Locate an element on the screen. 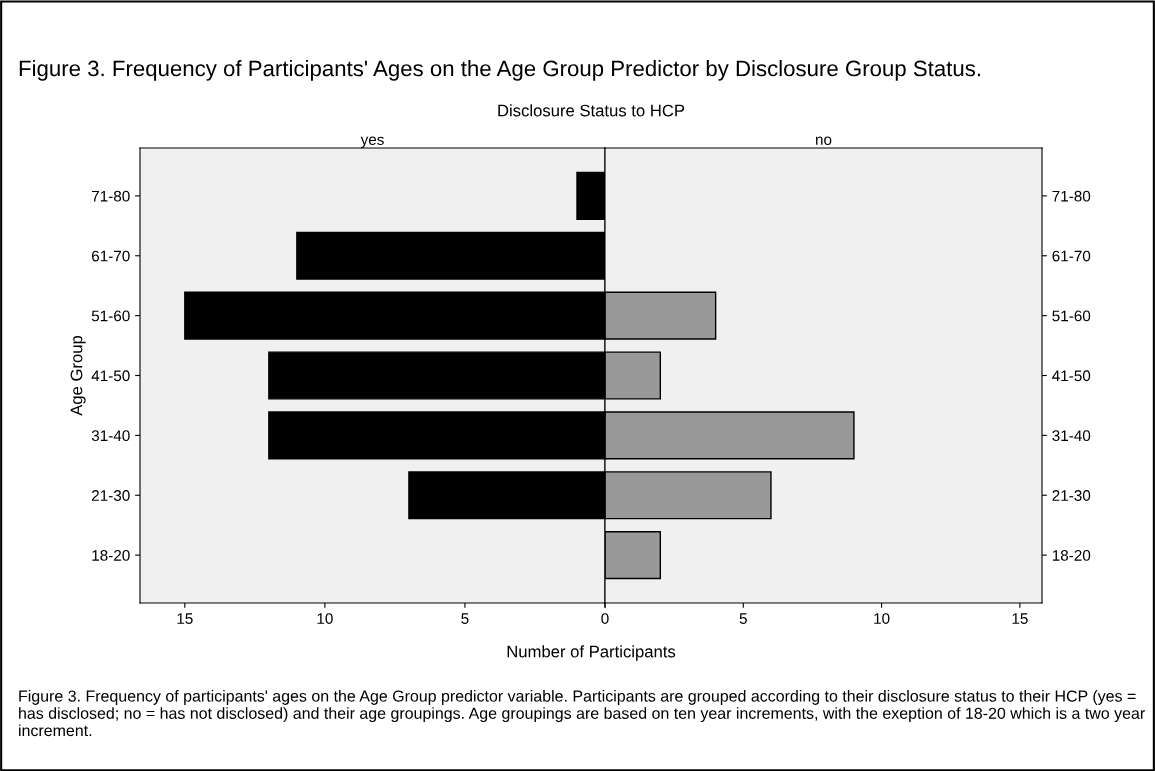  caption: Figure 3. Frequency of participants' ages on the Age Group predictor variable. Participants are grouped according to their disclosure status to their HCP (yes = has disclosed; no = has not disclosed) and their age groupings. Age groupings are based on ten year increments, with the exeption of 18-20 which is a two year increment. is located at coordinates (582, 713).